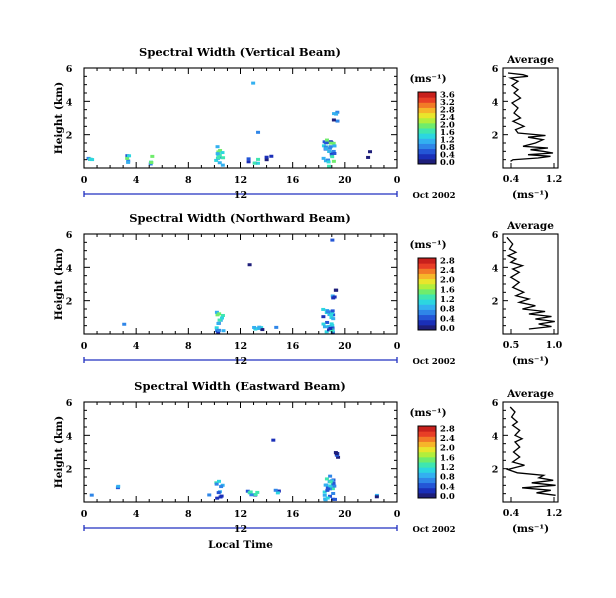 Image resolution: width=616 pixels, height=598 pixels. I want to click on average-x-tick-label: 0.5, so click(511, 345).